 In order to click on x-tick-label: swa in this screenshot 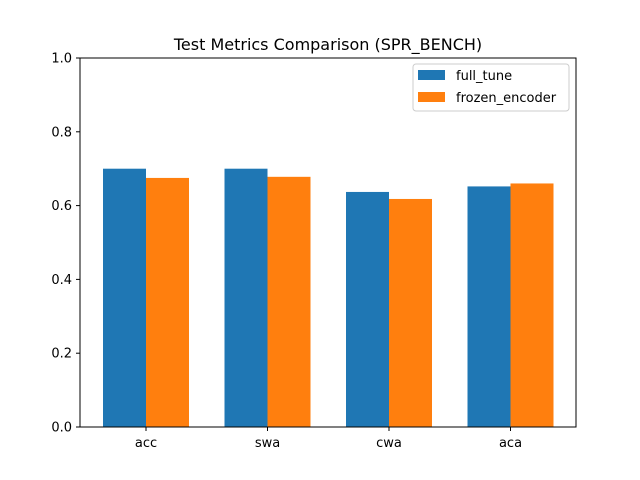, I will do `click(267, 443)`.